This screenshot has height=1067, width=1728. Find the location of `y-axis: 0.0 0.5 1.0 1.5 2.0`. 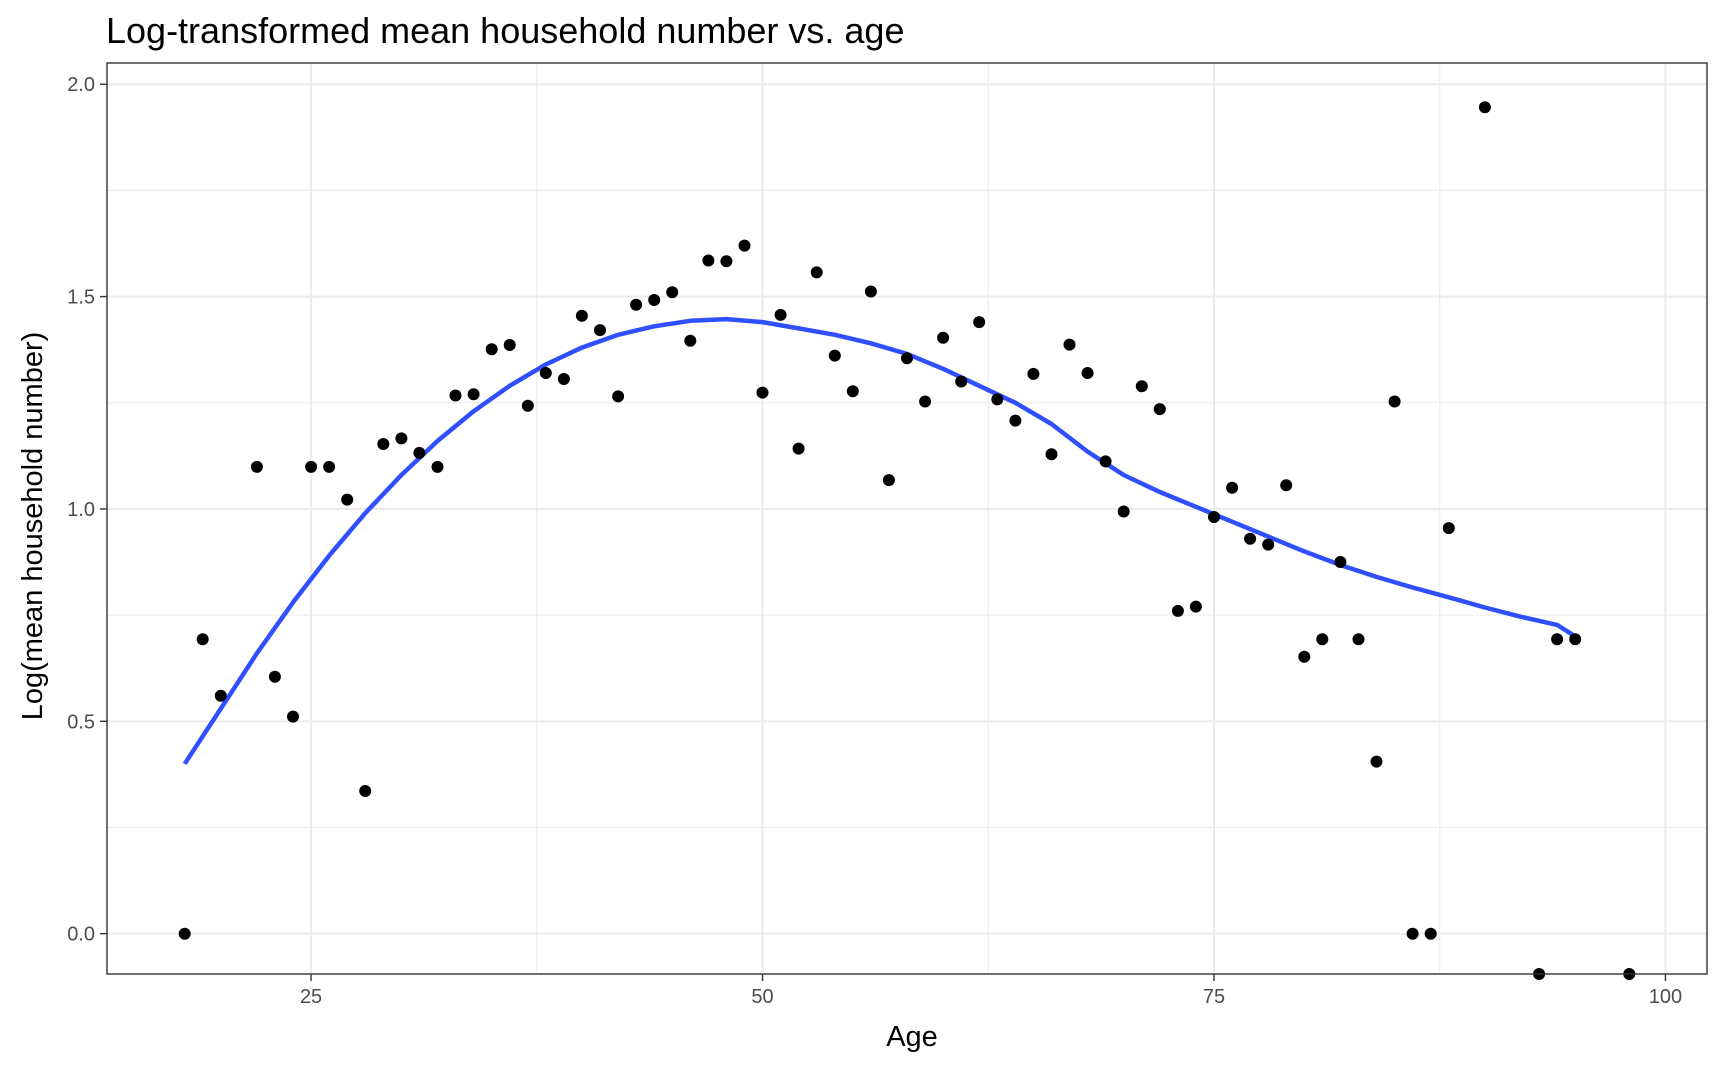

y-axis: 0.0 0.5 1.0 1.5 2.0 is located at coordinates (87, 510).